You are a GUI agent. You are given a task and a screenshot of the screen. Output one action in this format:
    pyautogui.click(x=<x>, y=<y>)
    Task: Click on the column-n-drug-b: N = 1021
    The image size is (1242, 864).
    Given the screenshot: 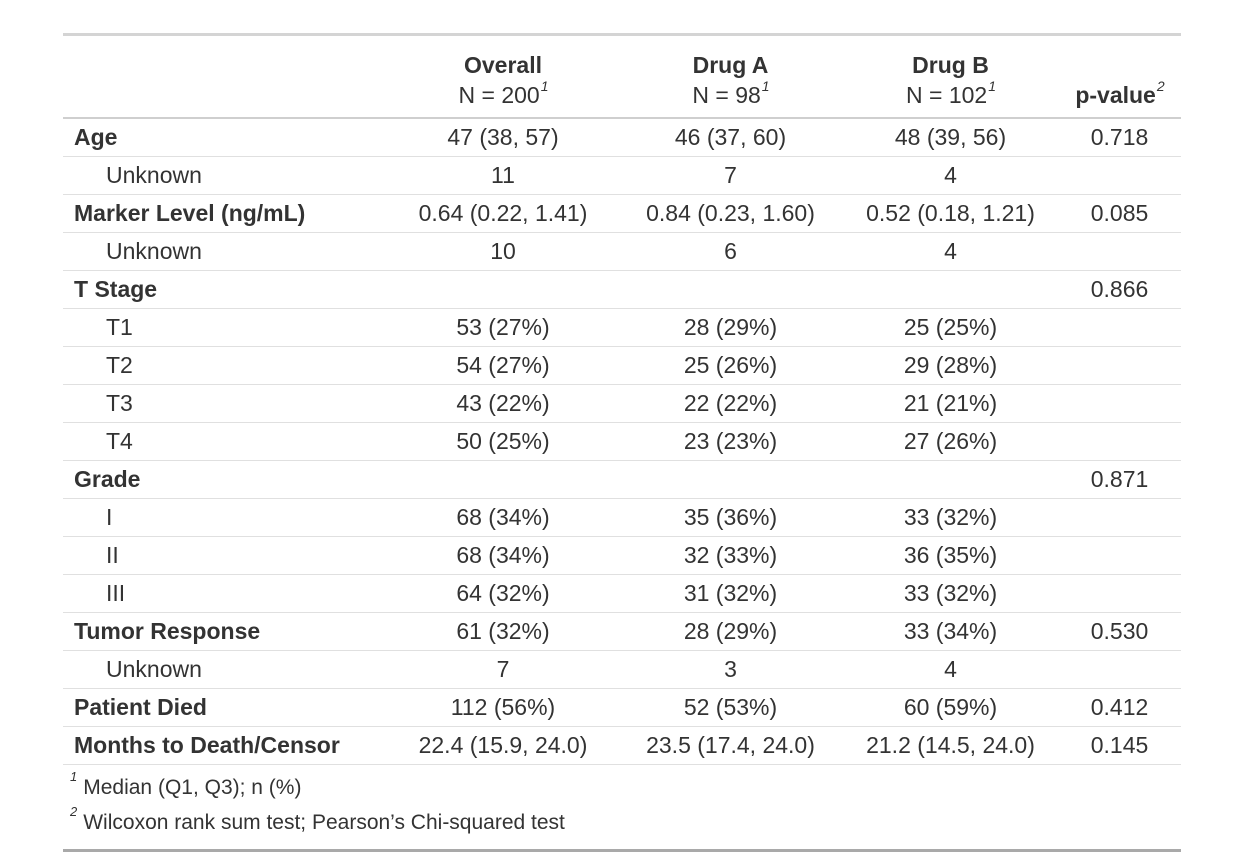 What is the action you would take?
    pyautogui.click(x=950, y=94)
    